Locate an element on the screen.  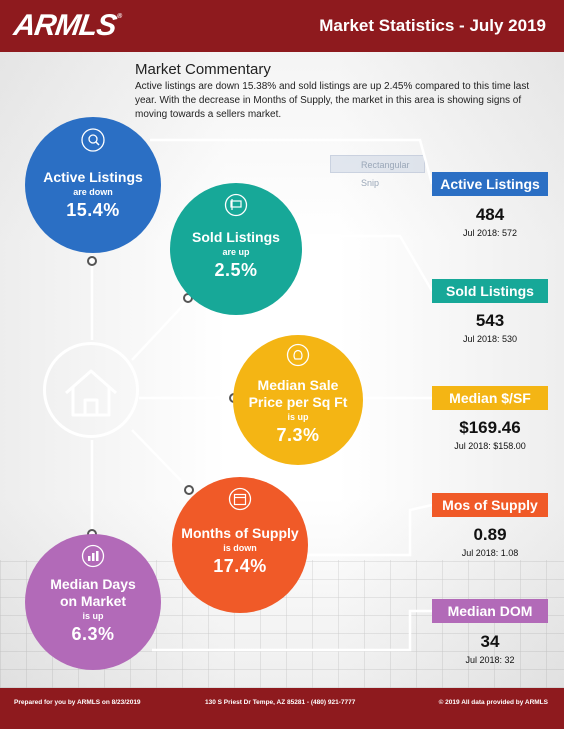
median-price-circle: Median Sale Price per Sq Ft is up 7.3% is located at coordinates (298, 400).